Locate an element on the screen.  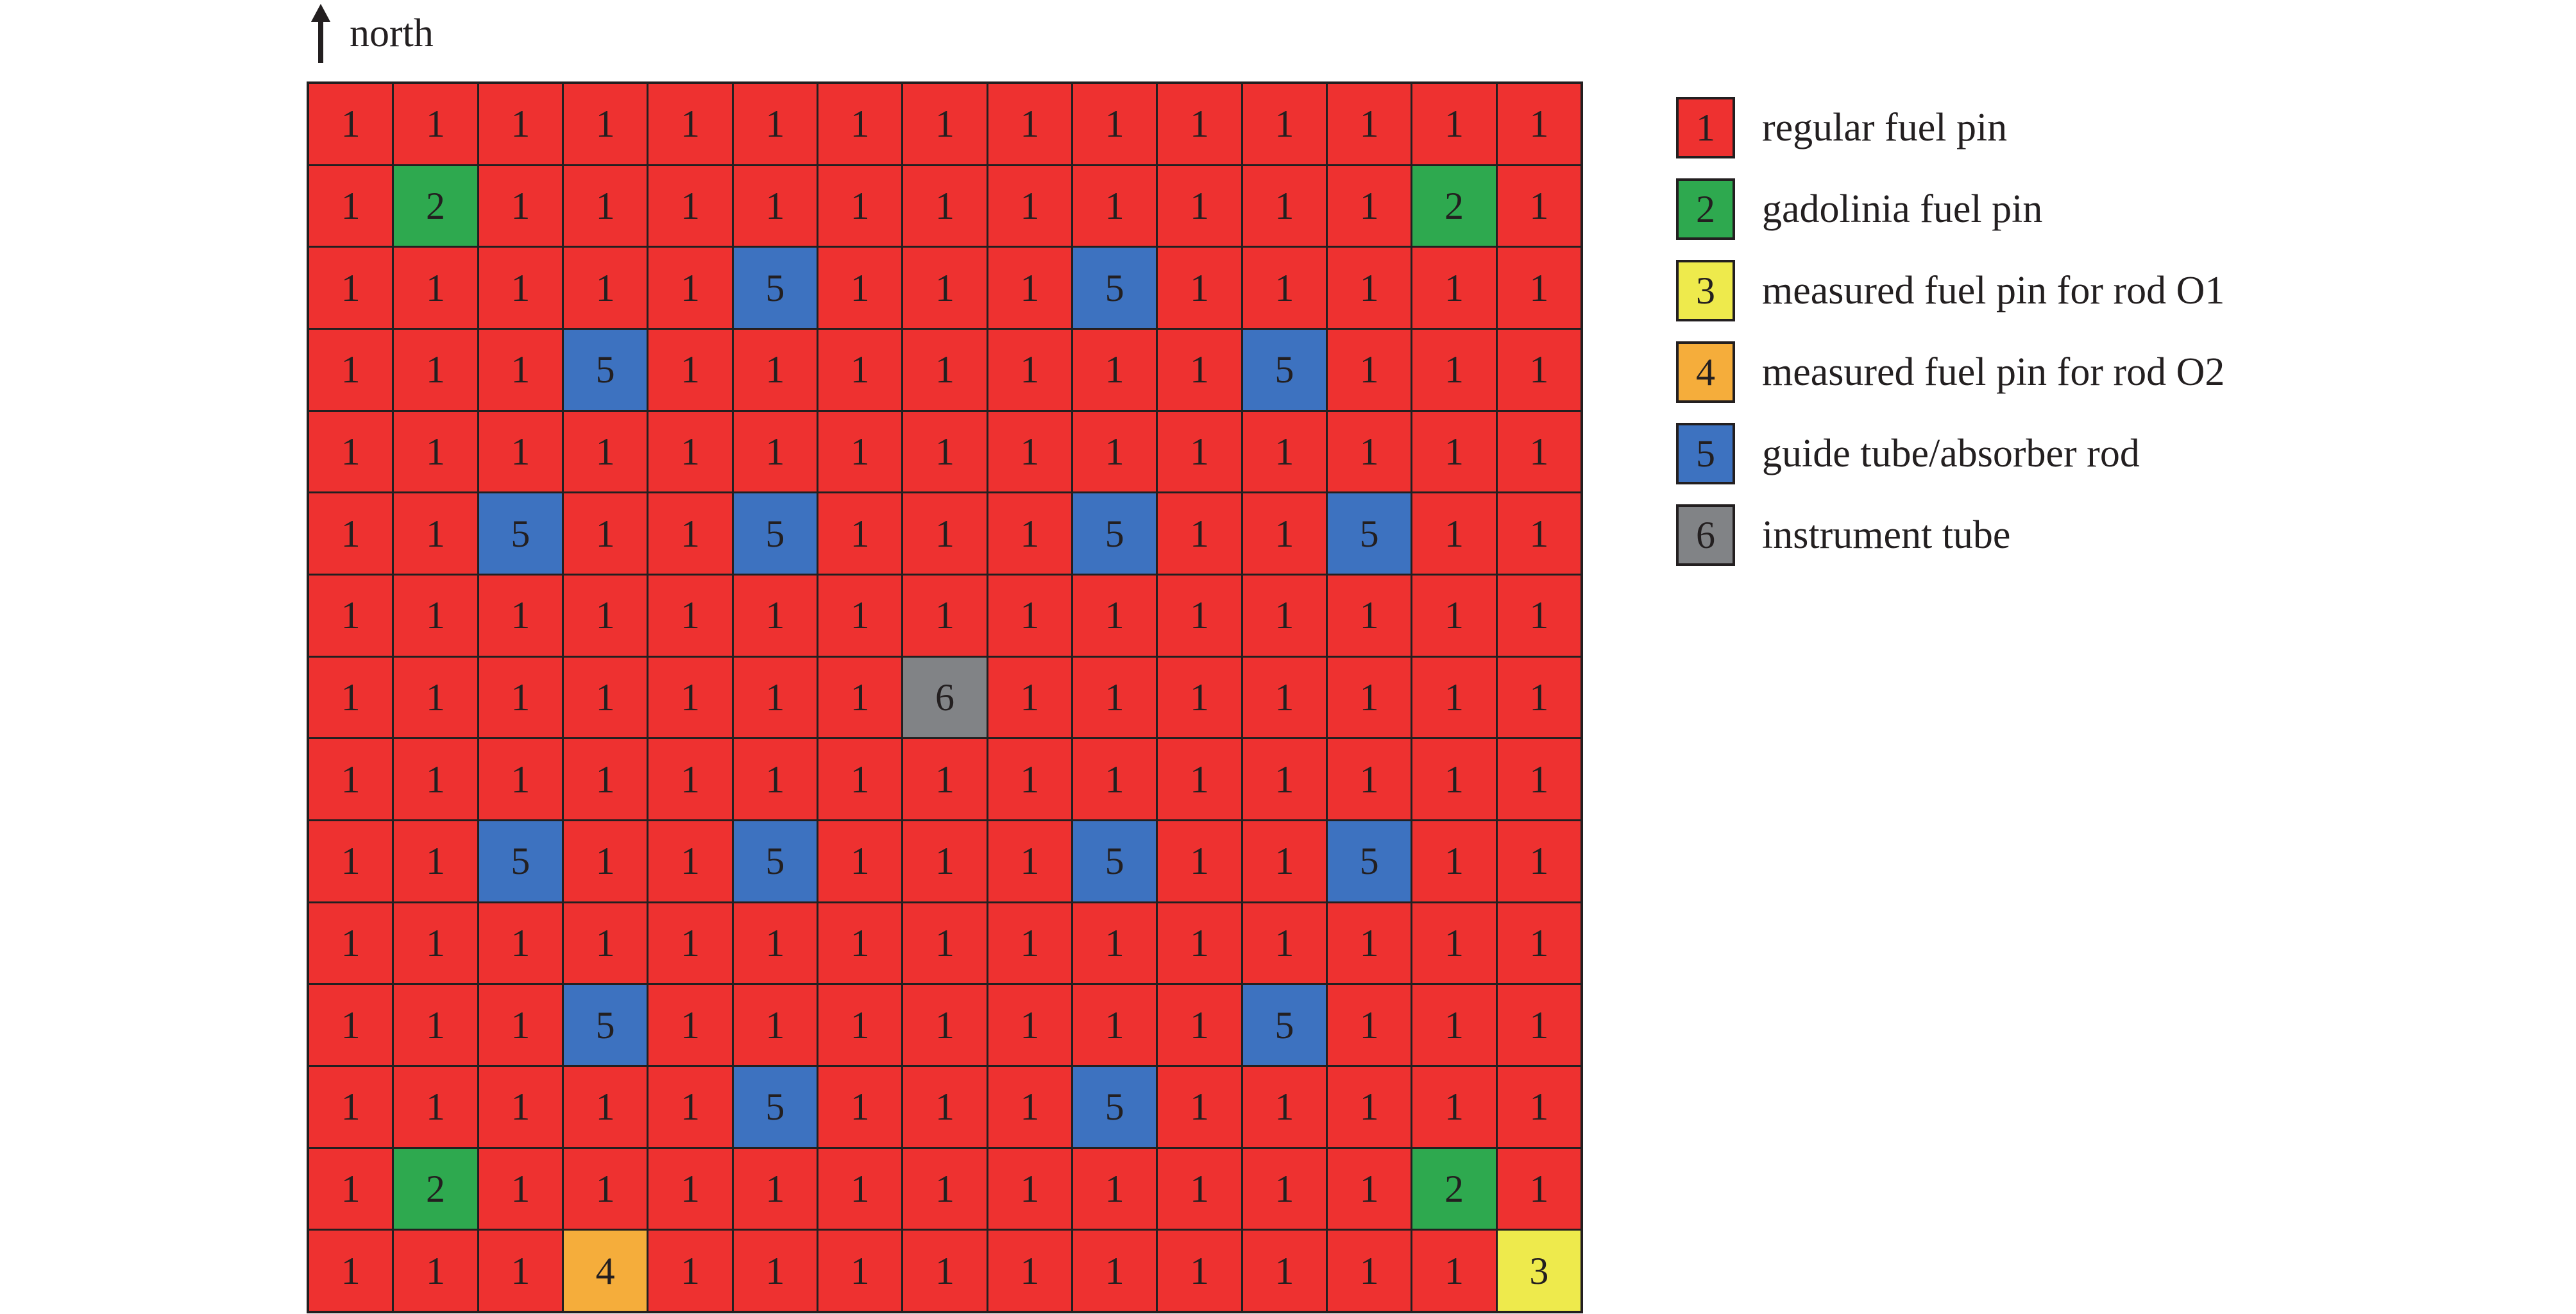
legend-swatch: 2 is located at coordinates (1705, 209).